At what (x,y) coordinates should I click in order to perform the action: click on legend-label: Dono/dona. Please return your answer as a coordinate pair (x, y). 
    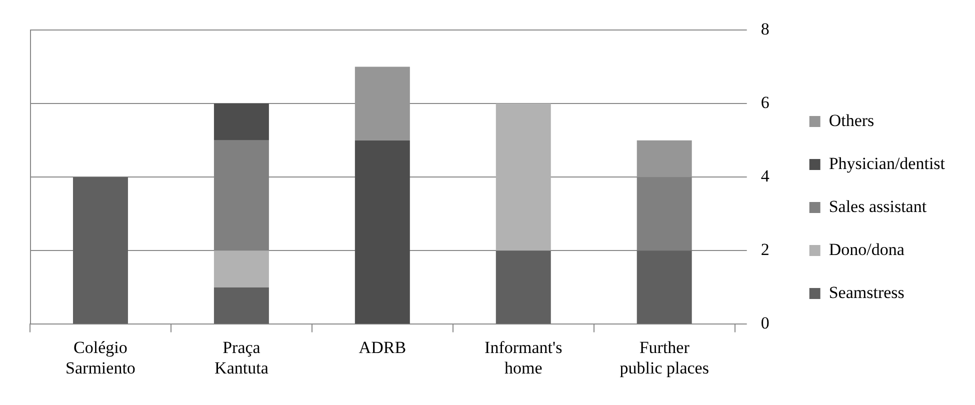
    Looking at the image, I should click on (866, 249).